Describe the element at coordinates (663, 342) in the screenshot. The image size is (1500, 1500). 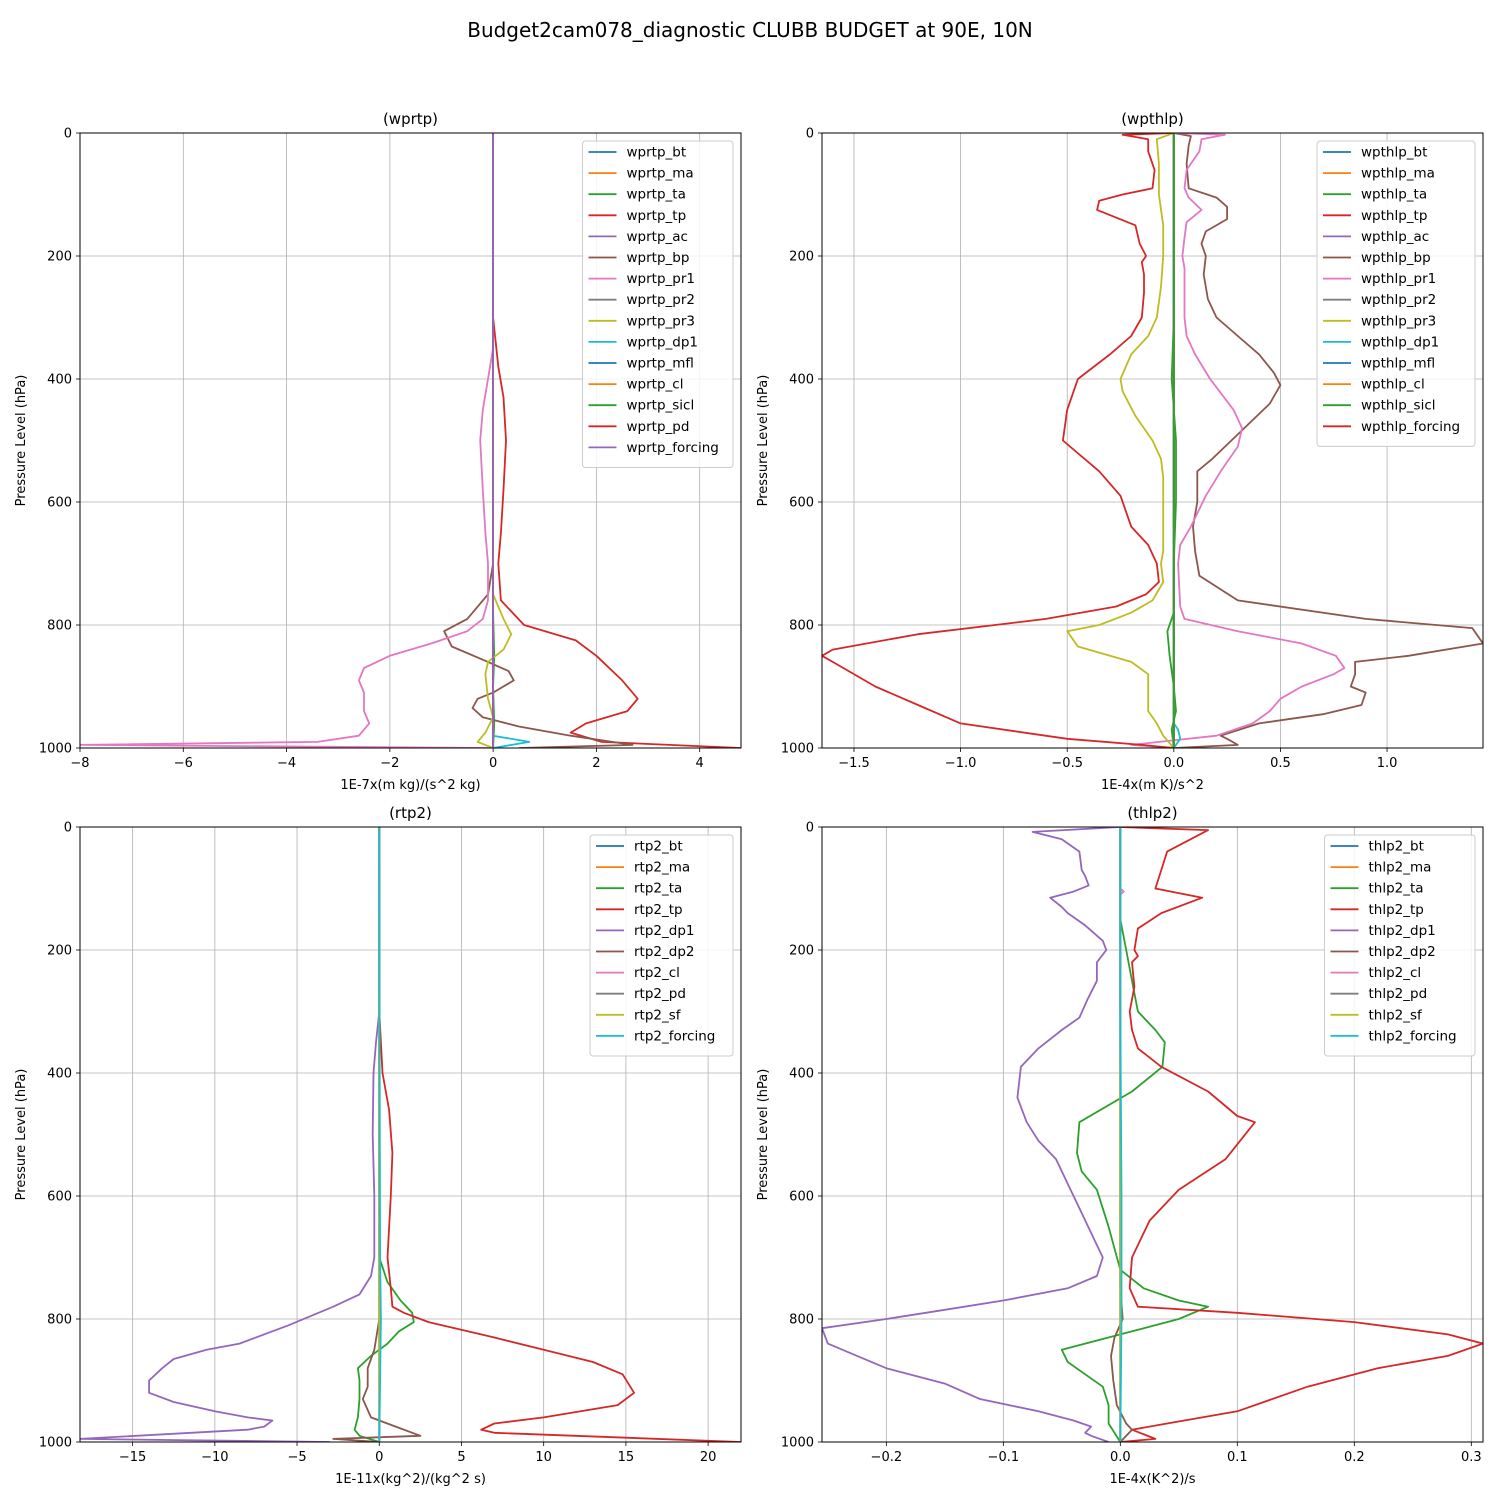
I see `legend-entry: wprtp_dp1` at that location.